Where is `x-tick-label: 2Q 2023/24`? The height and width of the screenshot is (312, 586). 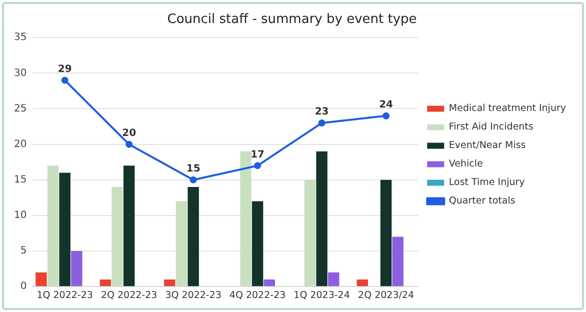 x-tick-label: 2Q 2023/24 is located at coordinates (386, 295).